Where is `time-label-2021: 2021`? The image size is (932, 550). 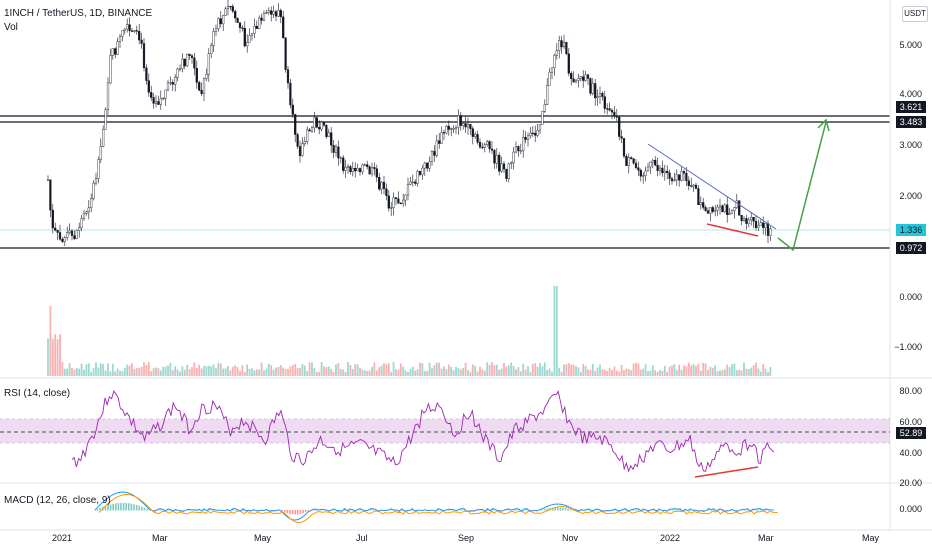 time-label-2021: 2021 is located at coordinates (62, 538).